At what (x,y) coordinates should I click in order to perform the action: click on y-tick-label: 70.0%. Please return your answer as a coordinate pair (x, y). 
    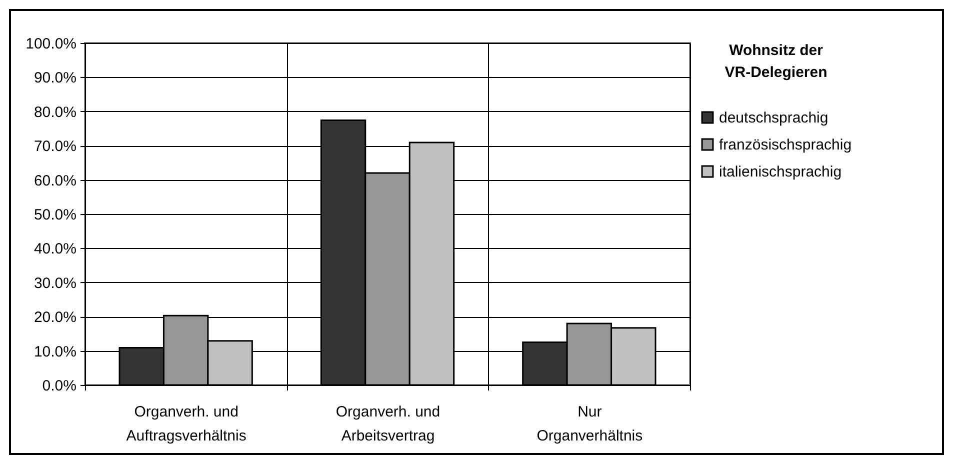
    Looking at the image, I should click on (55, 147).